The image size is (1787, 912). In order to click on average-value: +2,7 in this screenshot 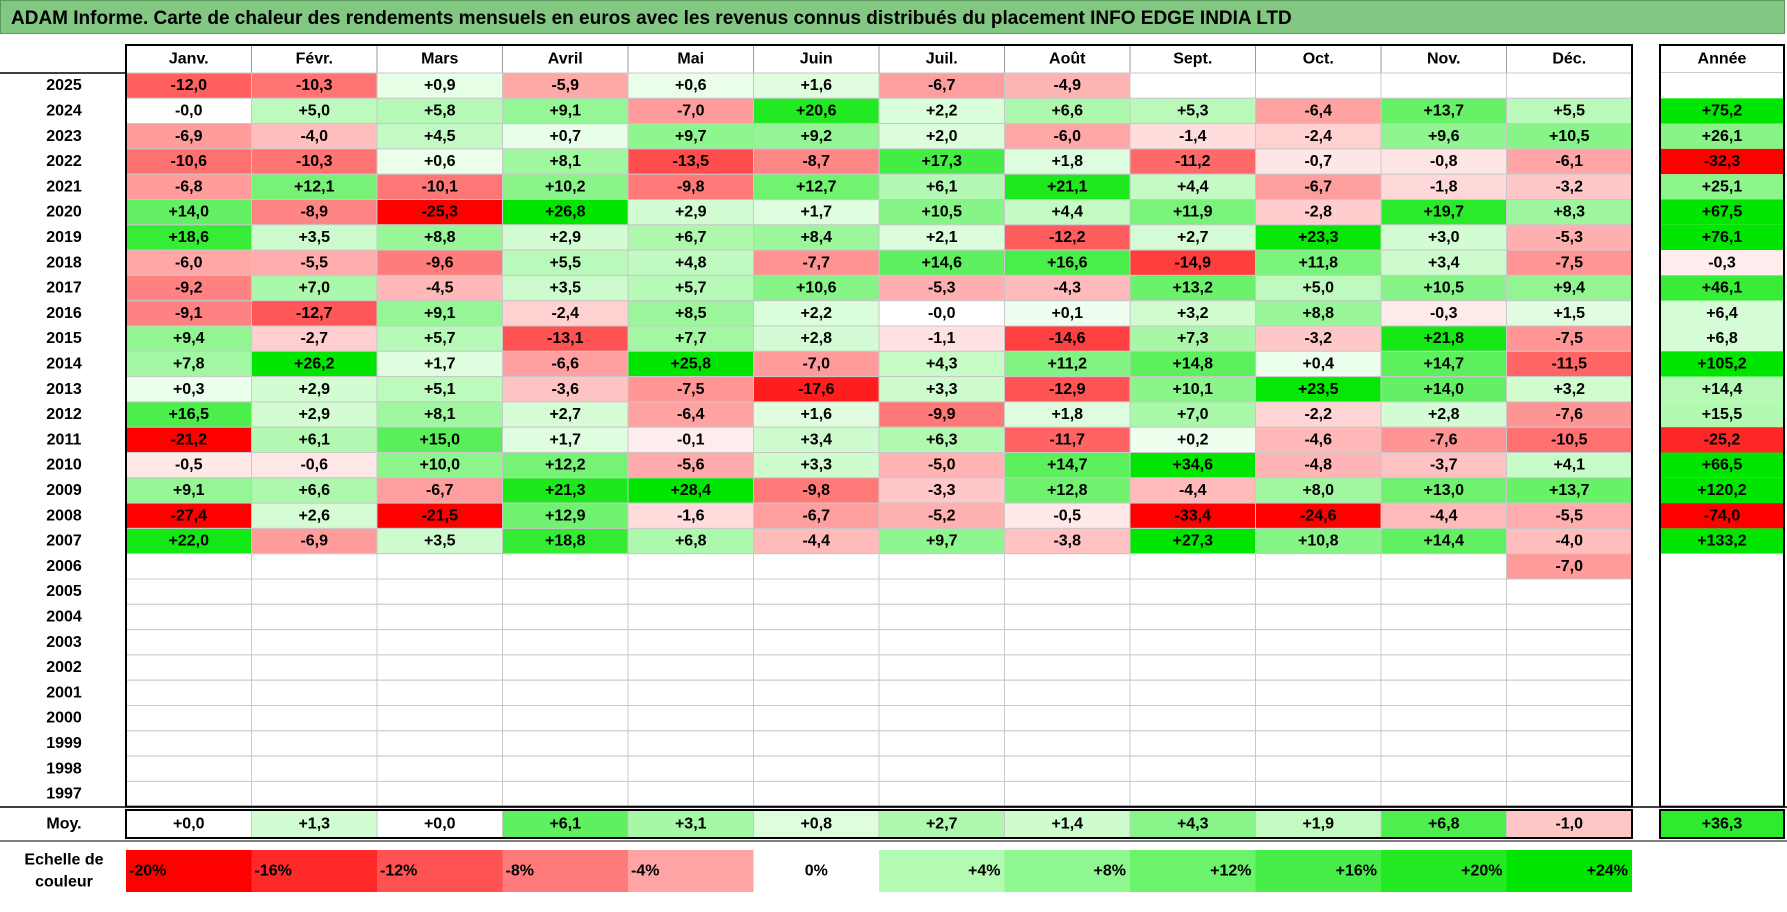, I will do `click(942, 824)`.